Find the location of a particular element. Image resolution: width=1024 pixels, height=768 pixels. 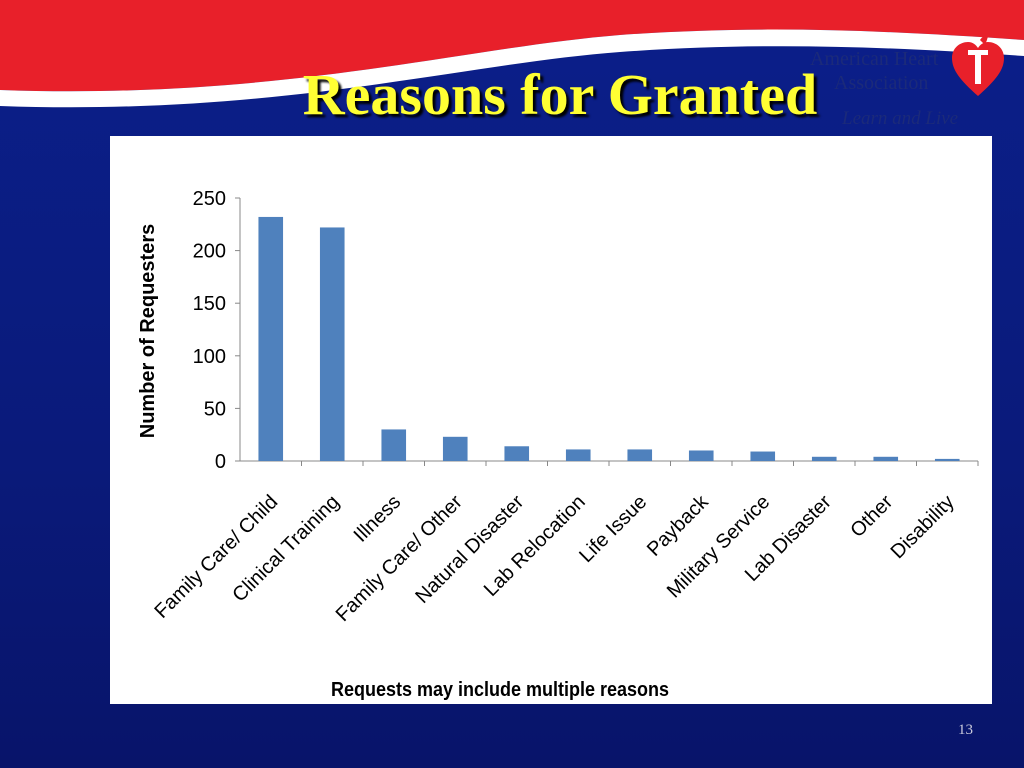

y-tick-label: 50 is located at coordinates (215, 409).